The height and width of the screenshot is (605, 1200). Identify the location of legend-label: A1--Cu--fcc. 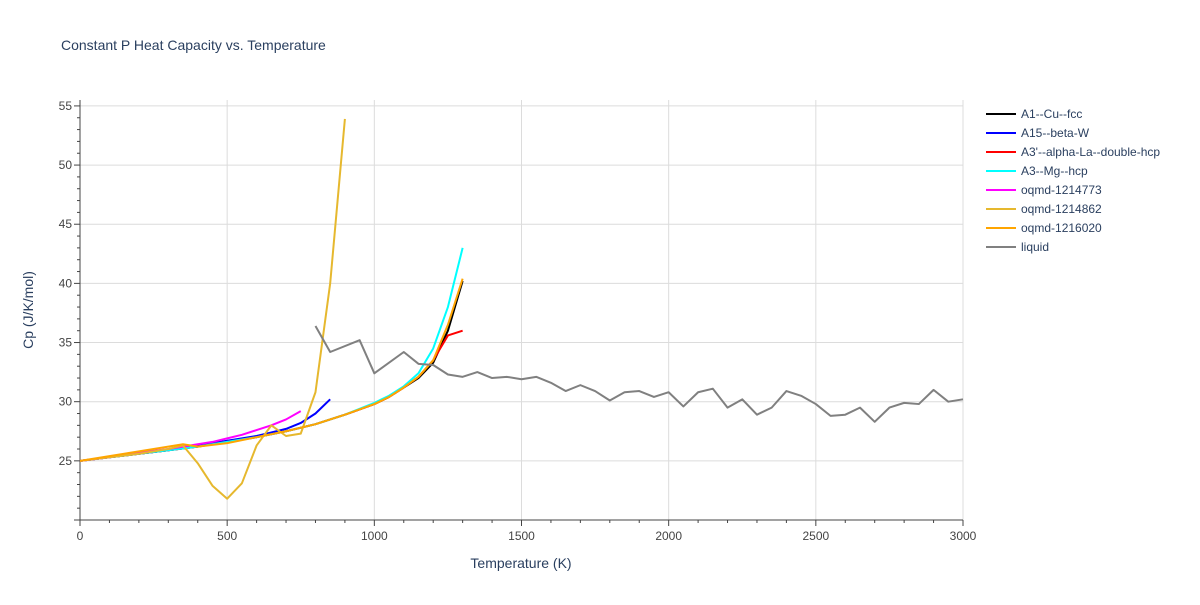
(1051, 114).